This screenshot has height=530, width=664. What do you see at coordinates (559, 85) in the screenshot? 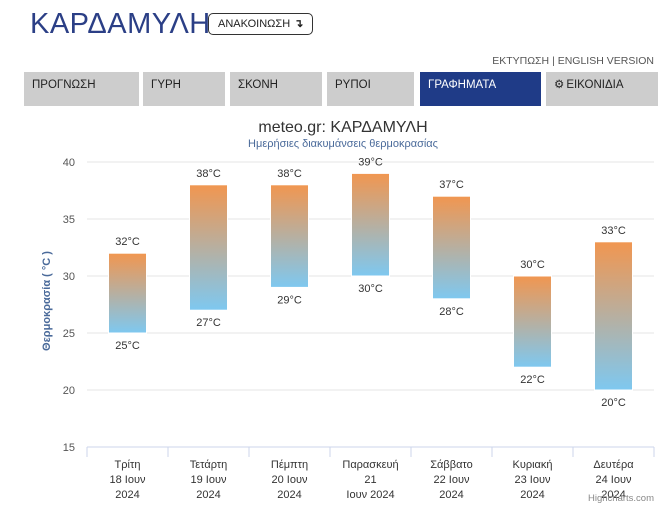
I see `gear-icon: ⚙` at bounding box center [559, 85].